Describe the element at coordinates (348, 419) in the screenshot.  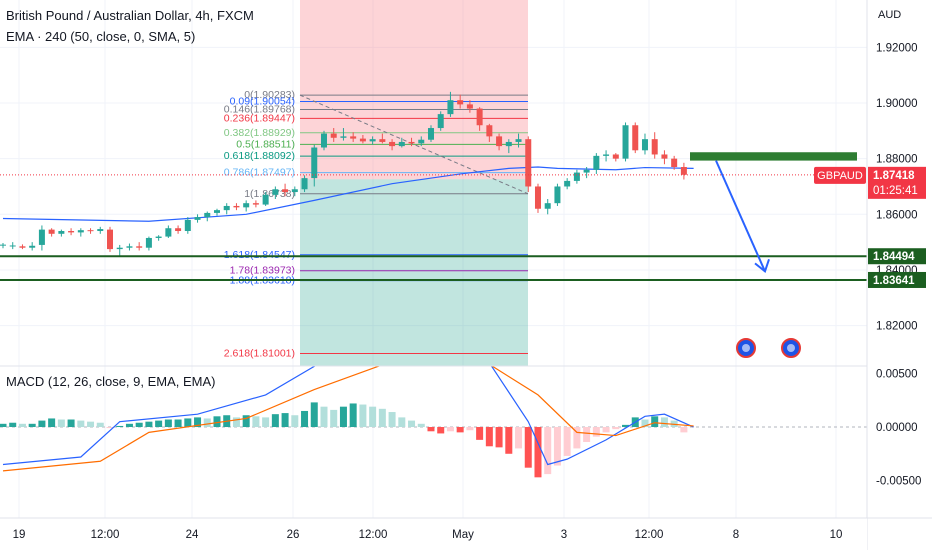
I see `macd-signal-line` at that location.